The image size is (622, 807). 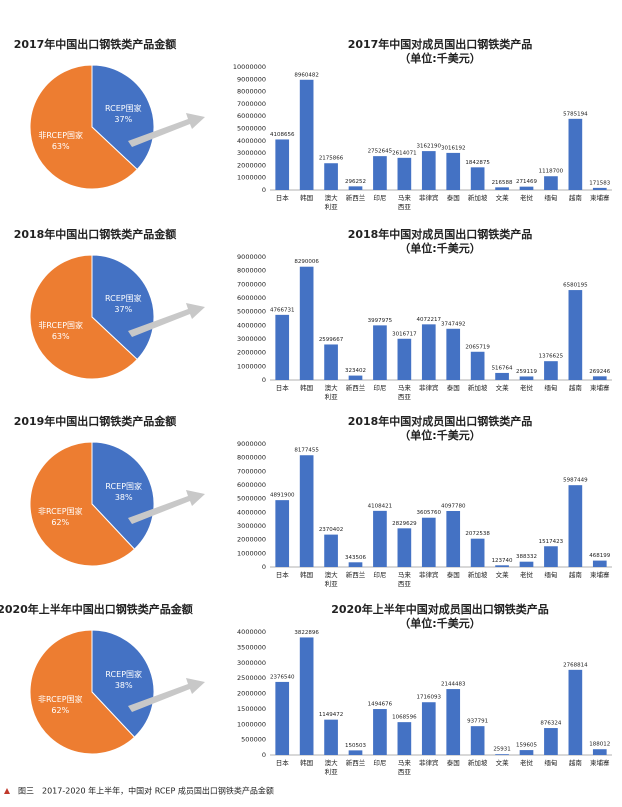 What do you see at coordinates (502, 183) in the screenshot?
I see `value-label: 216588` at bounding box center [502, 183].